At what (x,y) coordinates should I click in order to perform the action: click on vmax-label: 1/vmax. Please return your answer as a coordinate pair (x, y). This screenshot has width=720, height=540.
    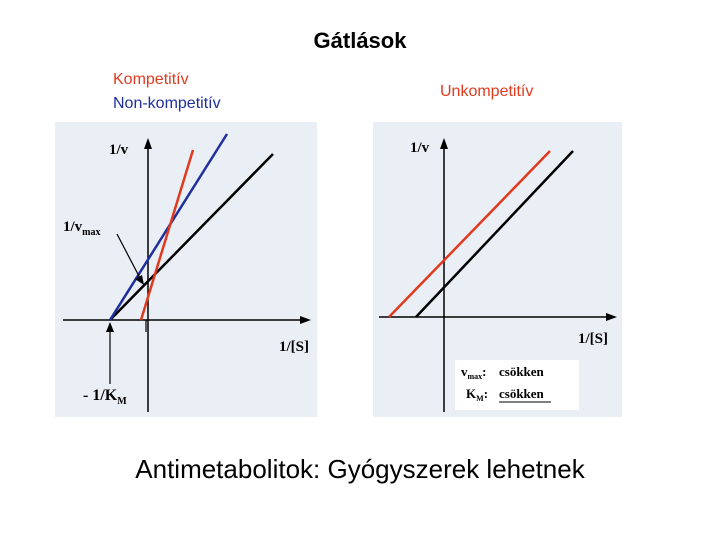
    Looking at the image, I should click on (82, 228).